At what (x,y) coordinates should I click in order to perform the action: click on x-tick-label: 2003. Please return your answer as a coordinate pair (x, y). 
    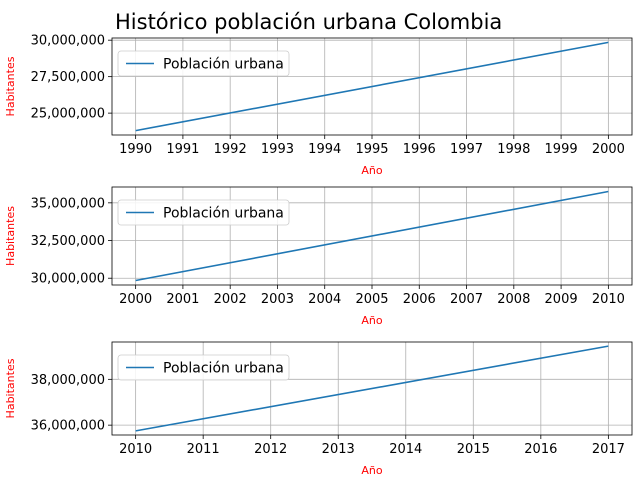
    Looking at the image, I should click on (277, 299).